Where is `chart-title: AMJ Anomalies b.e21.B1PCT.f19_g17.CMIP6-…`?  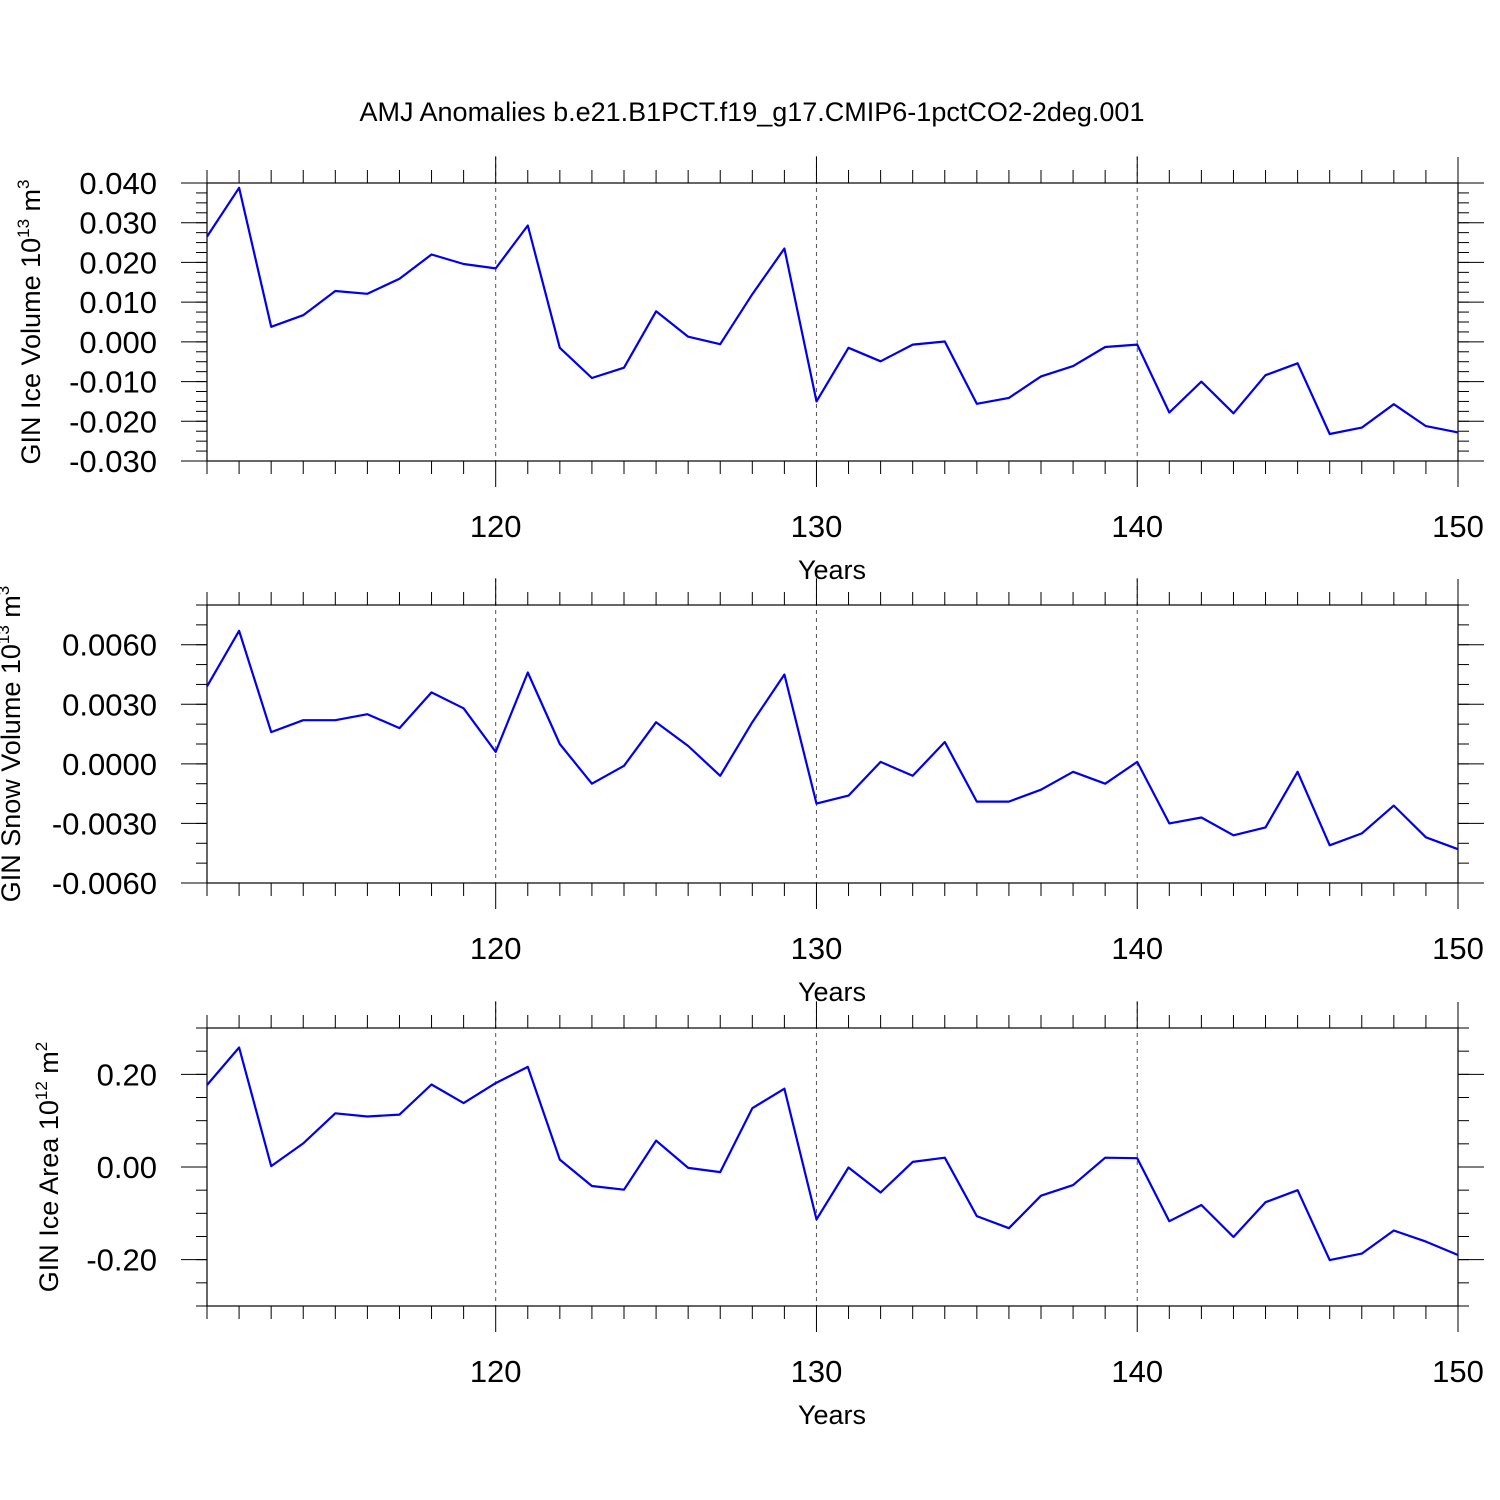
chart-title: AMJ Anomalies b.e21.B1PCT.f19_g17.CMIP6-… is located at coordinates (752, 112).